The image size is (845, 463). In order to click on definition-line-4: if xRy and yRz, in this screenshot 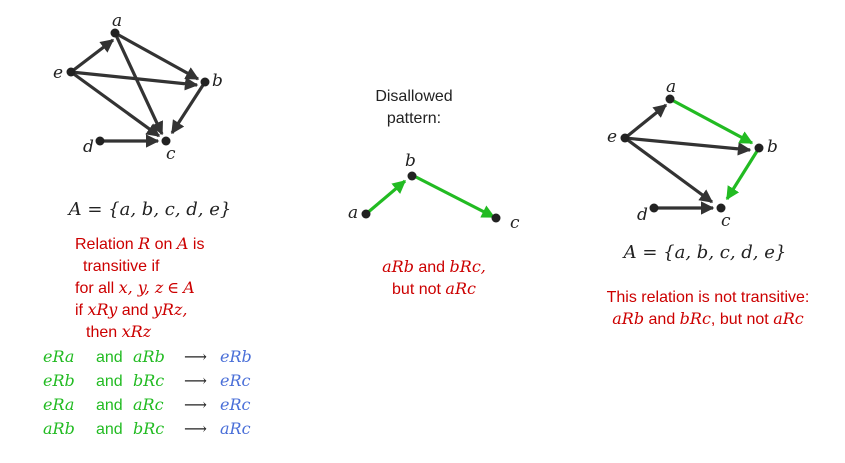, I will do `click(131, 309)`.